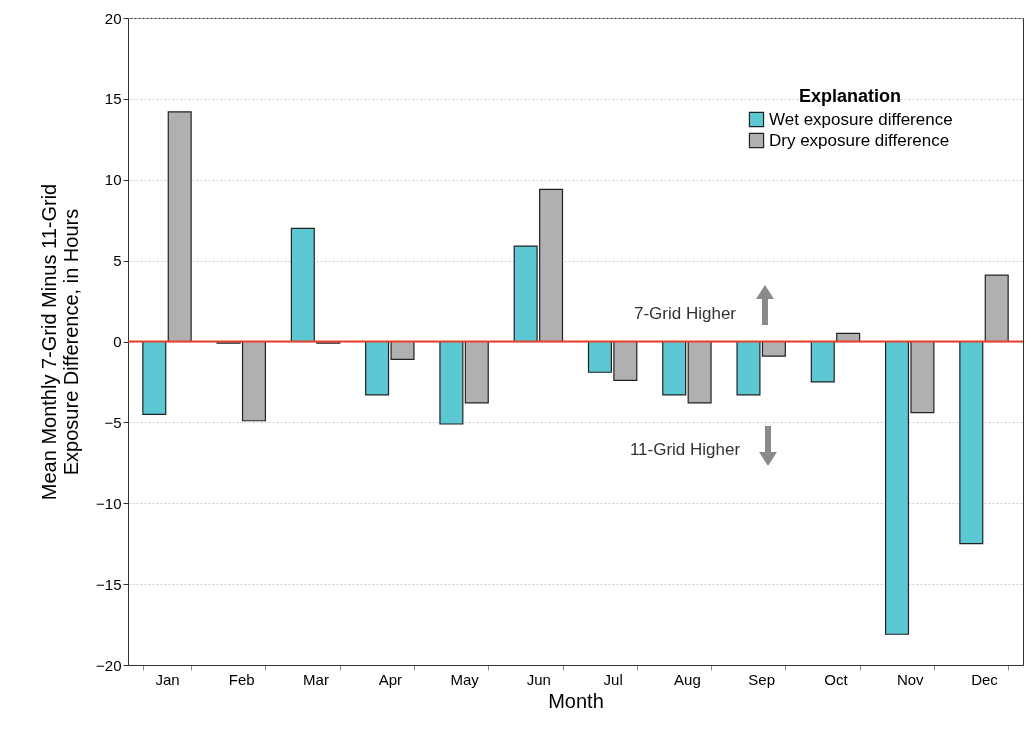 The width and height of the screenshot is (1026, 733). Describe the element at coordinates (861, 119) in the screenshot. I see `legend-label: Wet exposure difference` at that location.